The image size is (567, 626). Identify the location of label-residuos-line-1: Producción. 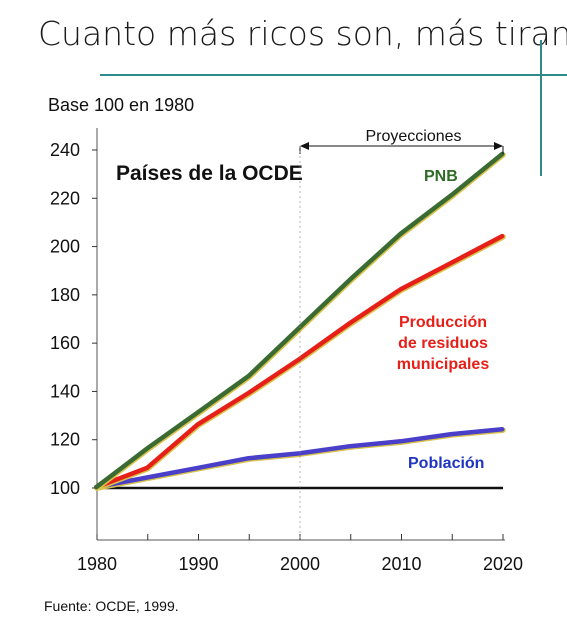
(443, 322).